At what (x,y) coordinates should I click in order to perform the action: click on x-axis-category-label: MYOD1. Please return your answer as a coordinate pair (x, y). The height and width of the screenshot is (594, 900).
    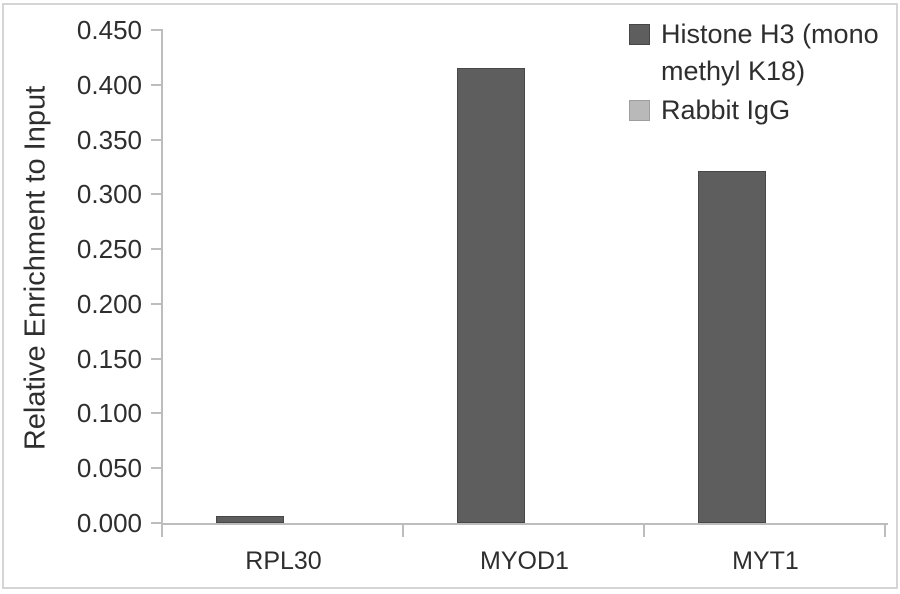
    Looking at the image, I should click on (524, 561).